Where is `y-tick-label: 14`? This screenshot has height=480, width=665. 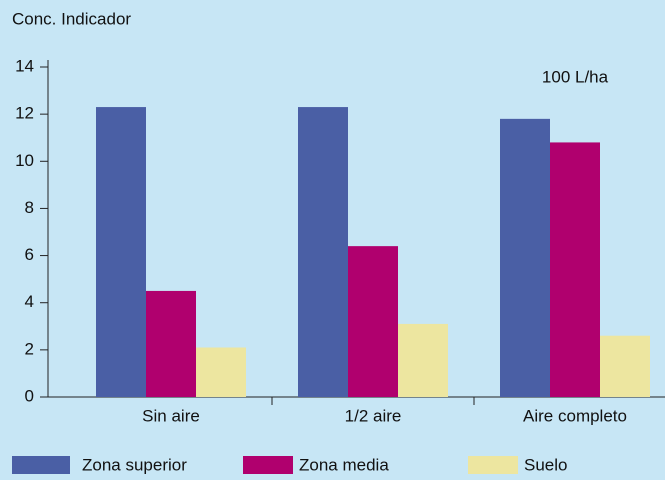 y-tick-label: 14 is located at coordinates (24, 65).